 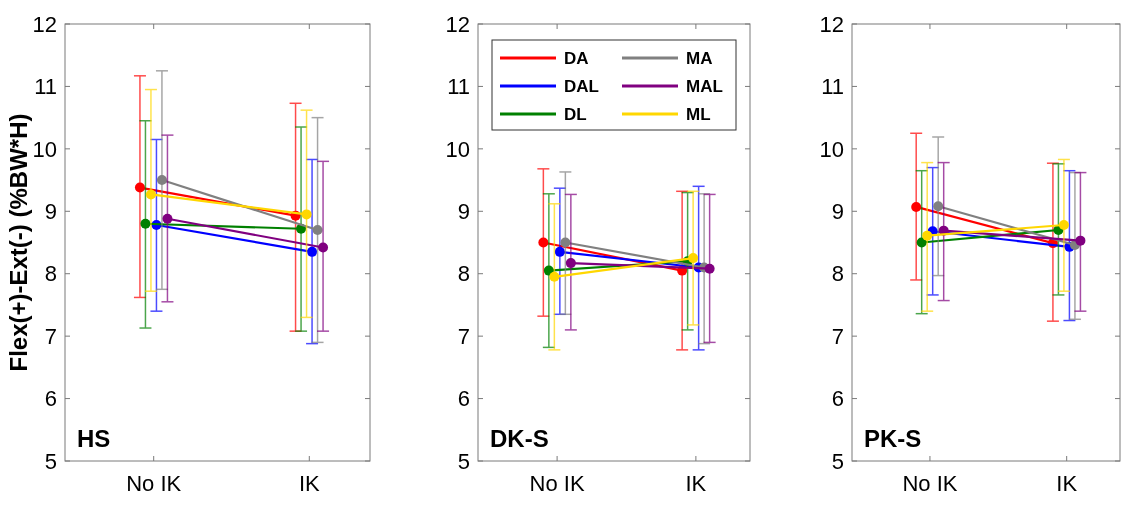 What do you see at coordinates (576, 58) in the screenshot?
I see `legend-label: DA` at bounding box center [576, 58].